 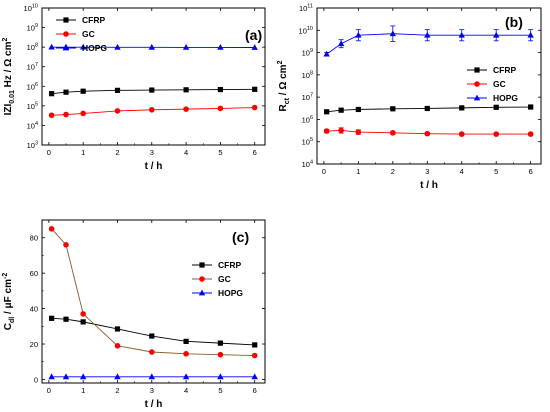 What do you see at coordinates (32, 126) in the screenshot?
I see `y-tick-label: 10⁴` at bounding box center [32, 126].